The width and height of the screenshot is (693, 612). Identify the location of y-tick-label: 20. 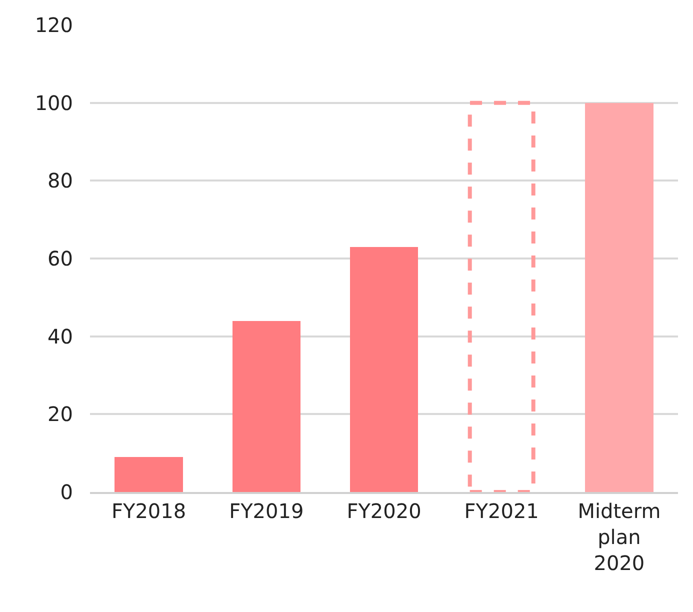
(60, 414).